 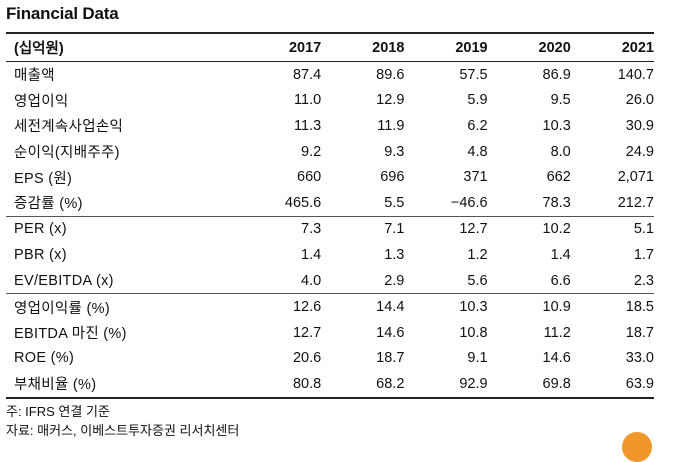 I want to click on table-row: 세전계속사업손익 11.3 11.9 6.2 10.3 30.9, so click(x=330, y=126).